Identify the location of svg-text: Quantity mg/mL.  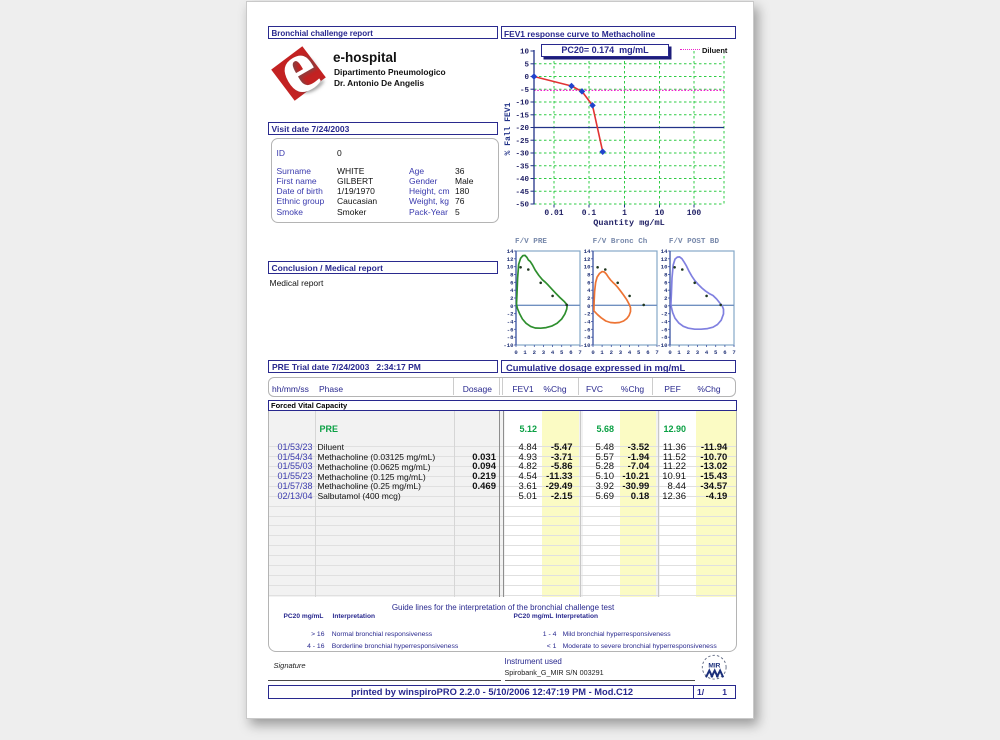
(628, 223).